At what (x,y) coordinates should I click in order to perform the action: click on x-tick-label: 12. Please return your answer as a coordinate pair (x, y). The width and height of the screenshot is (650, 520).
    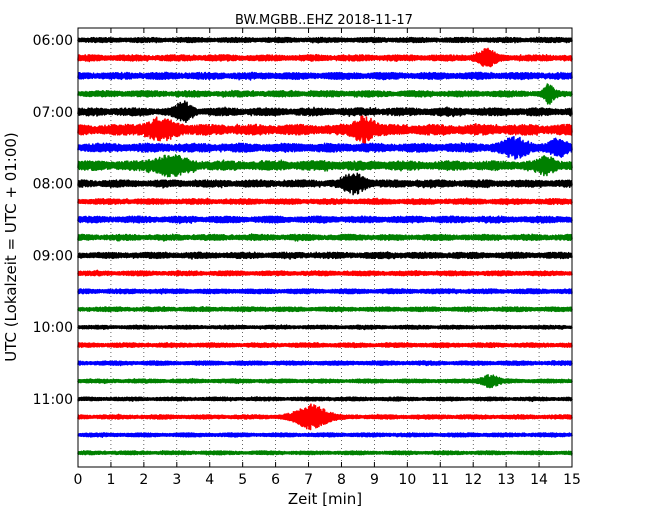
    Looking at the image, I should click on (473, 480).